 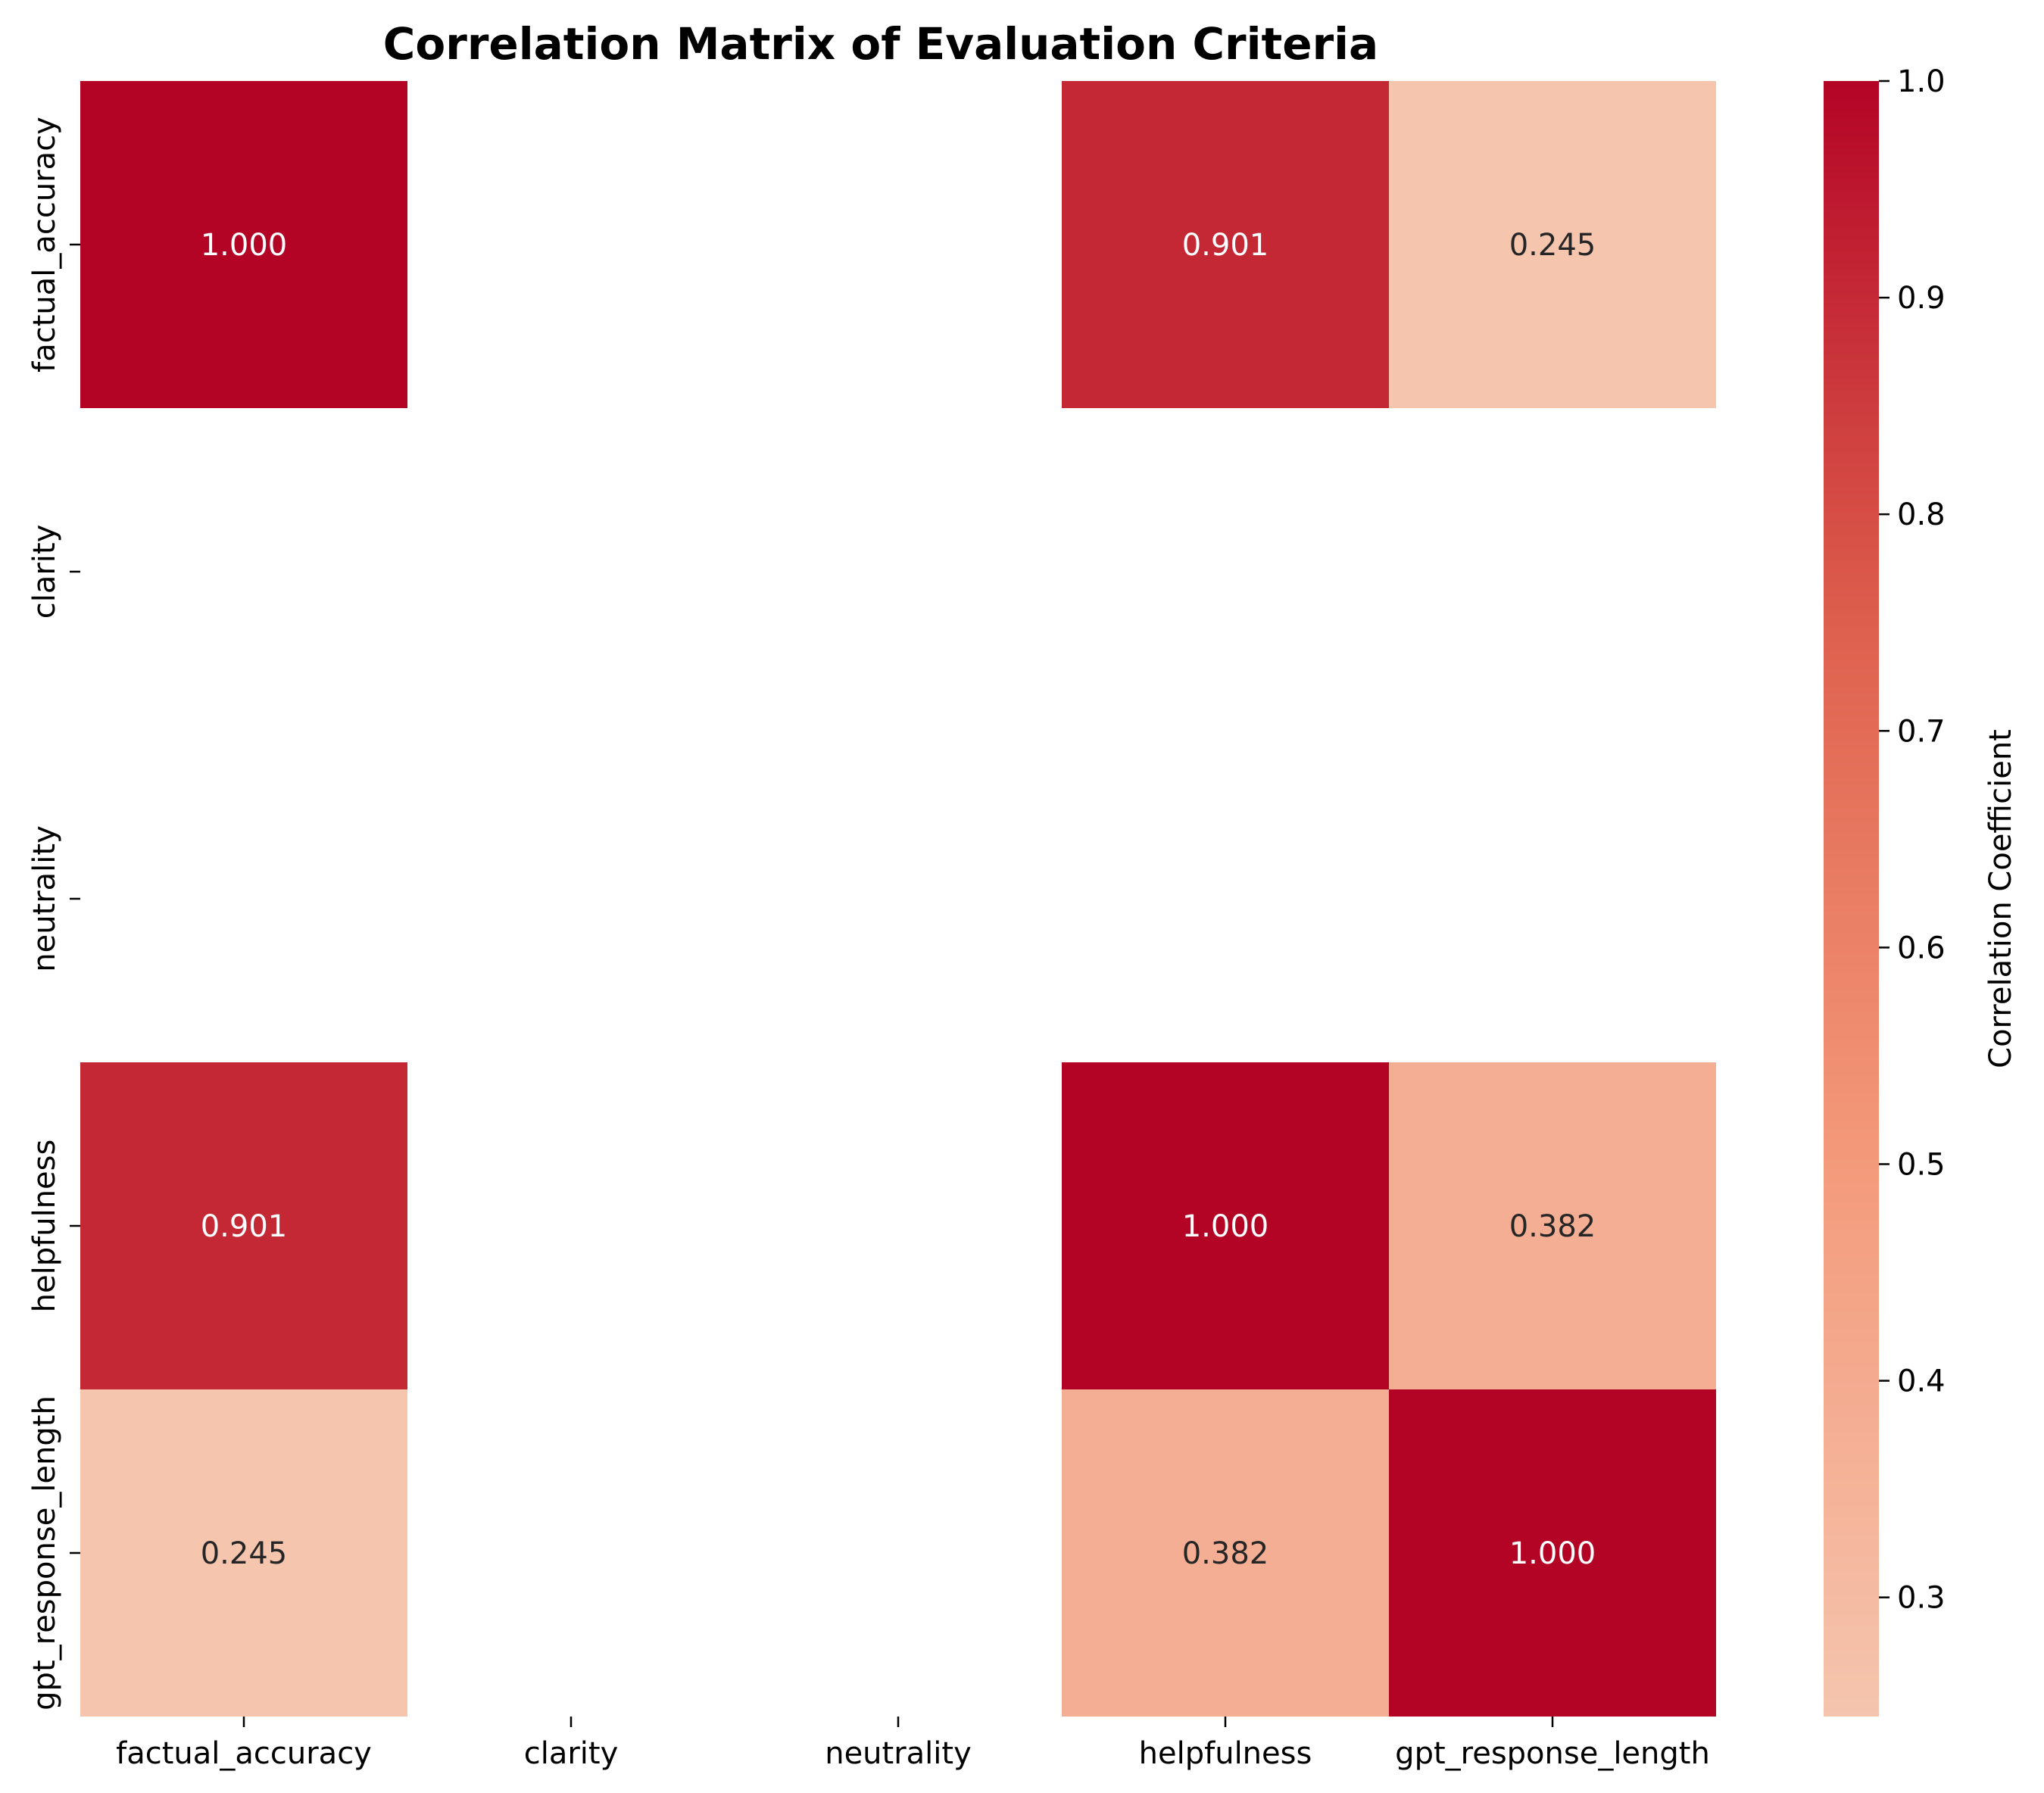 I want to click on x-tick-label: gpt_response_length, so click(x=1552, y=1753).